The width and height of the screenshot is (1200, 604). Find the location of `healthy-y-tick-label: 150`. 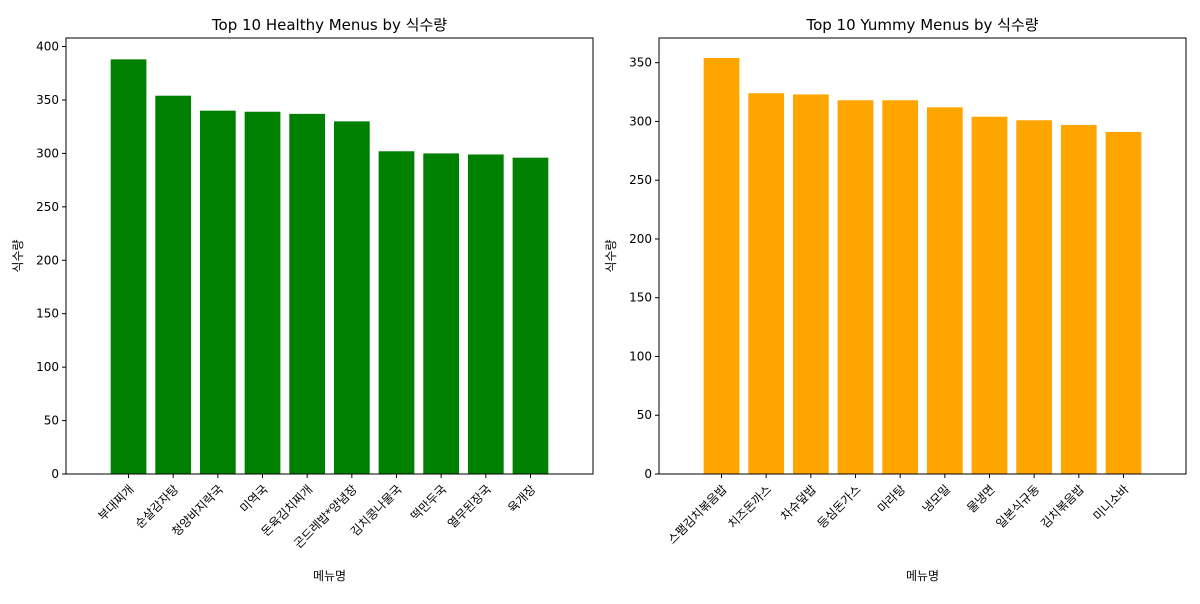

healthy-y-tick-label: 150 is located at coordinates (47, 314).